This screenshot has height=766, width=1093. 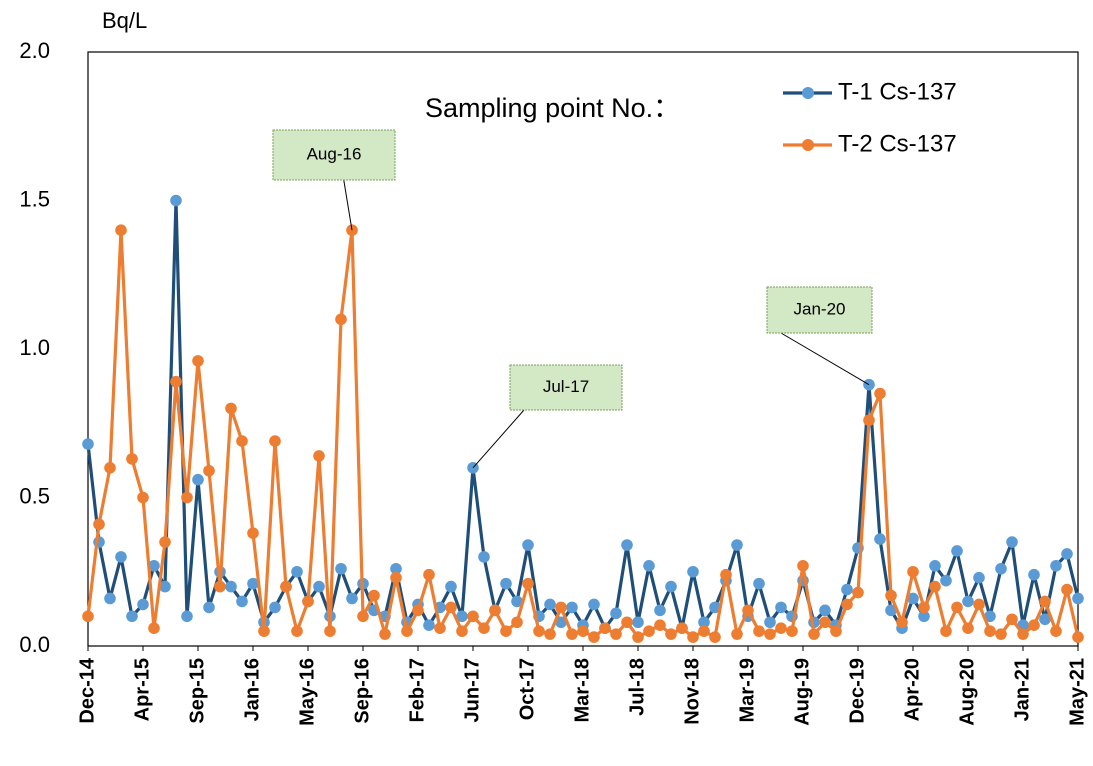 I want to click on x-tick-label: Jan-16, so click(x=252, y=689).